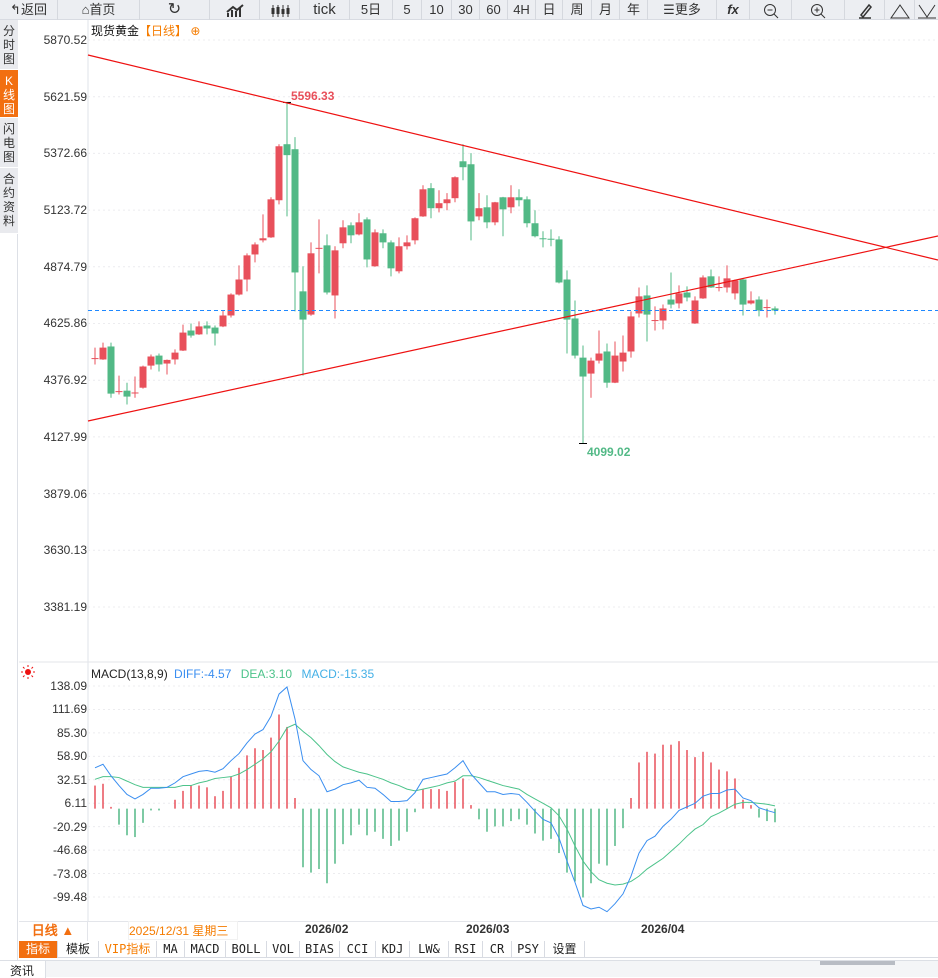 This screenshot has width=938, height=978. I want to click on tab-cci: CCI, so click(358, 949).